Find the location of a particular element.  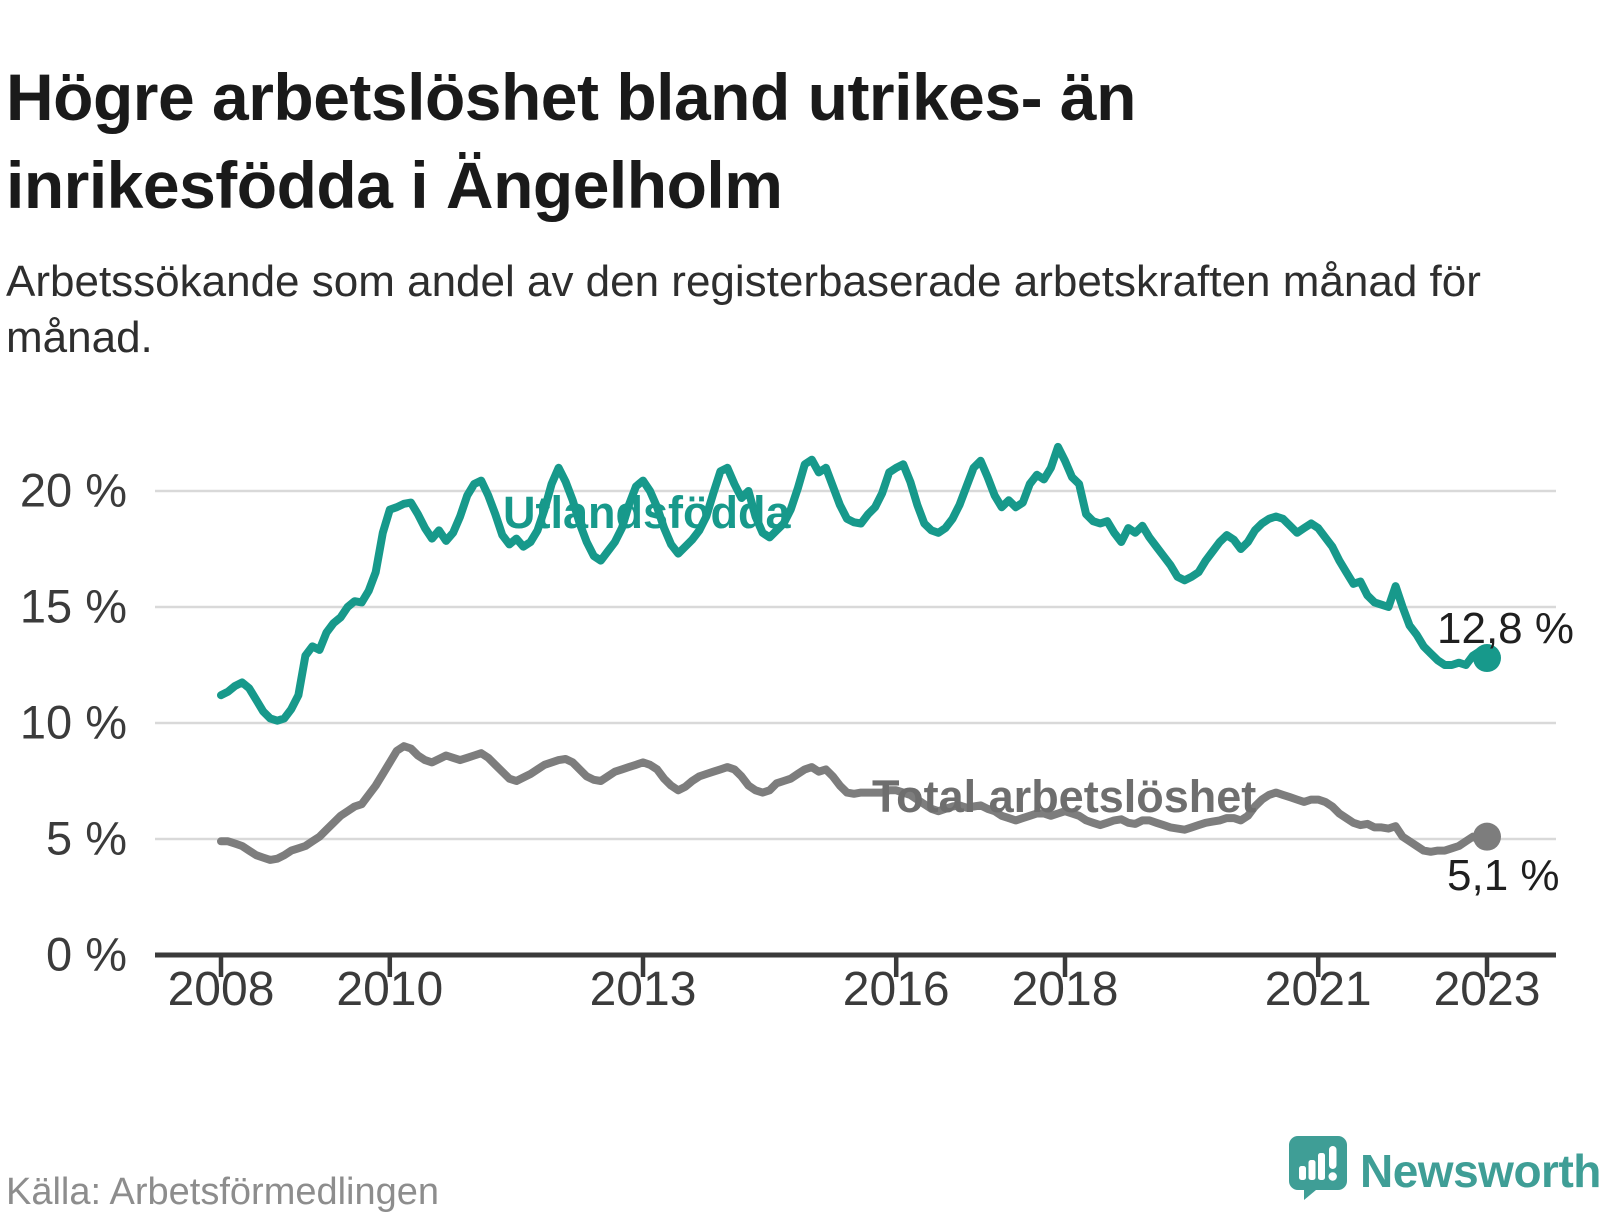

newsworthy-icon is located at coordinates (1318, 1168).